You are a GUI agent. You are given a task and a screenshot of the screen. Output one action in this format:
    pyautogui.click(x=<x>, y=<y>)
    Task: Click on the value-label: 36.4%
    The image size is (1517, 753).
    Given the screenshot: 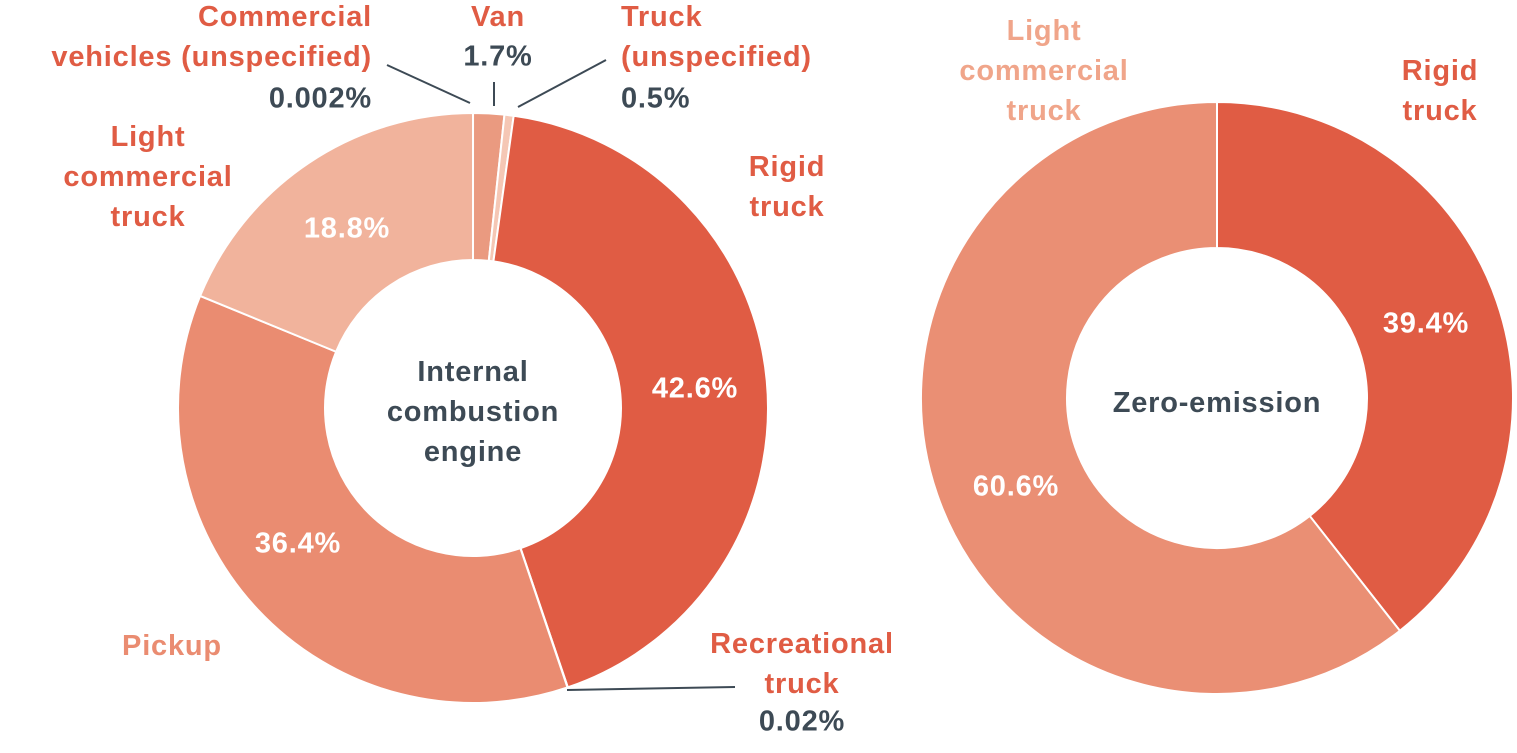 What is the action you would take?
    pyautogui.click(x=298, y=544)
    